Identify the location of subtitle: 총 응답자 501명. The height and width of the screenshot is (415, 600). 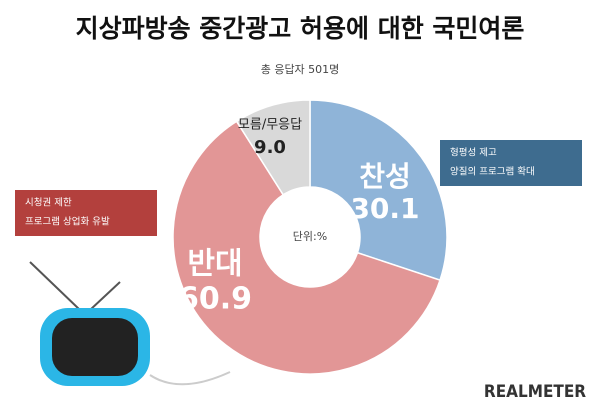
(300, 69).